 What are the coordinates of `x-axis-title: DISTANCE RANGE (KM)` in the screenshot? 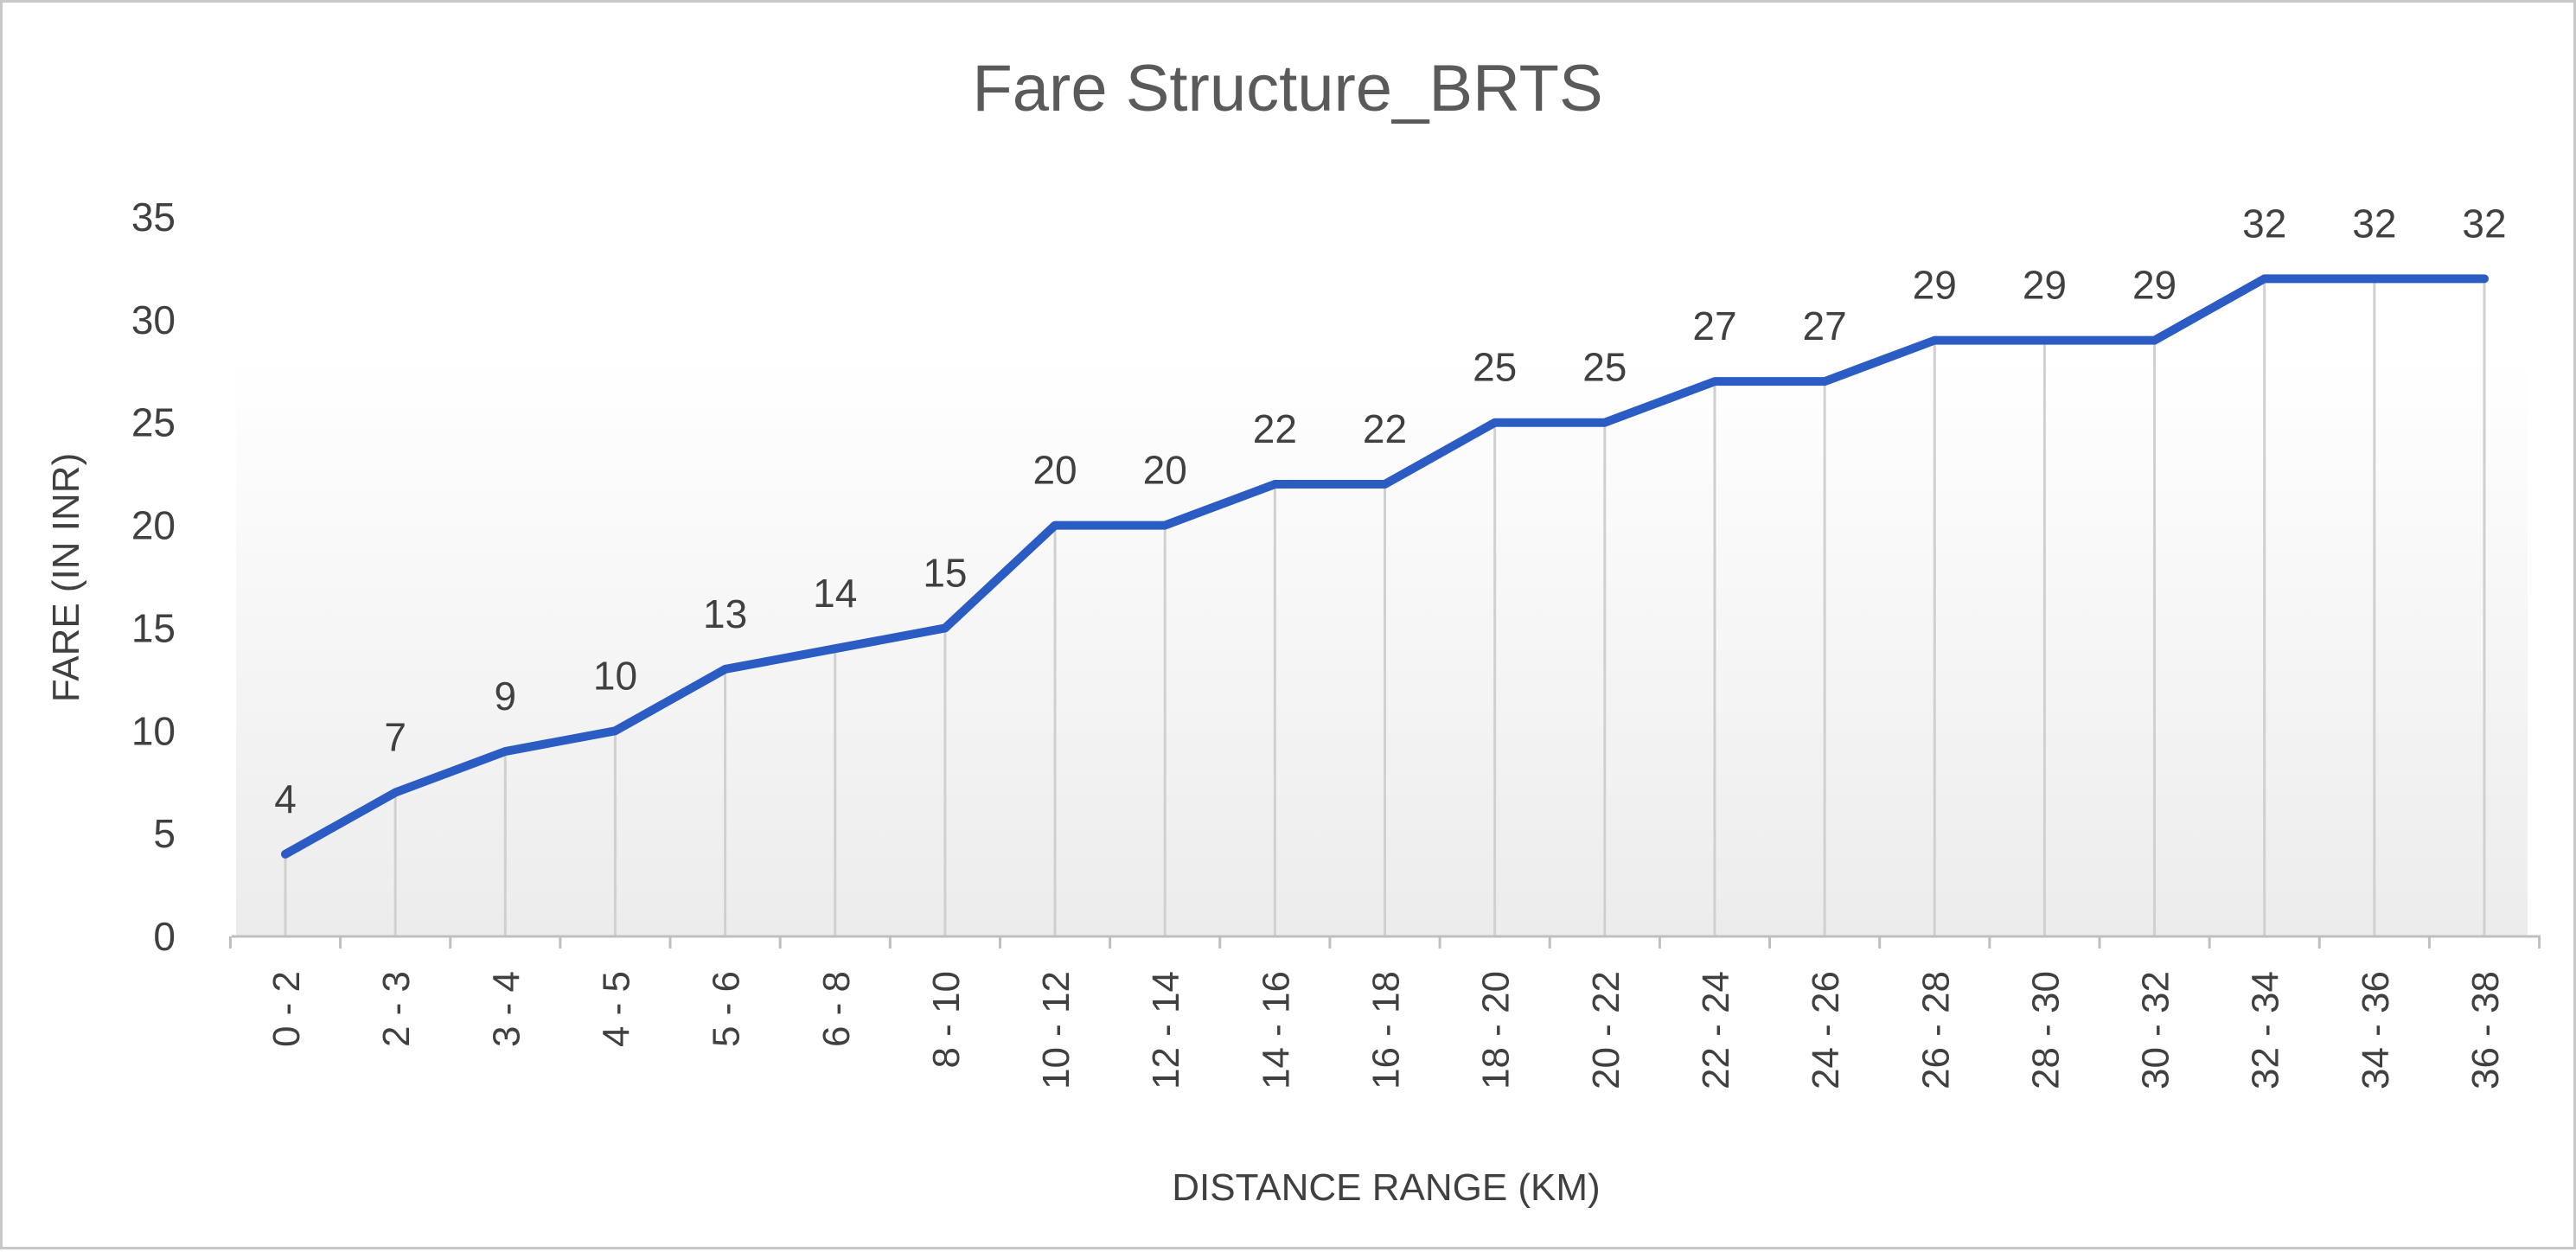 It's located at (1386, 1187).